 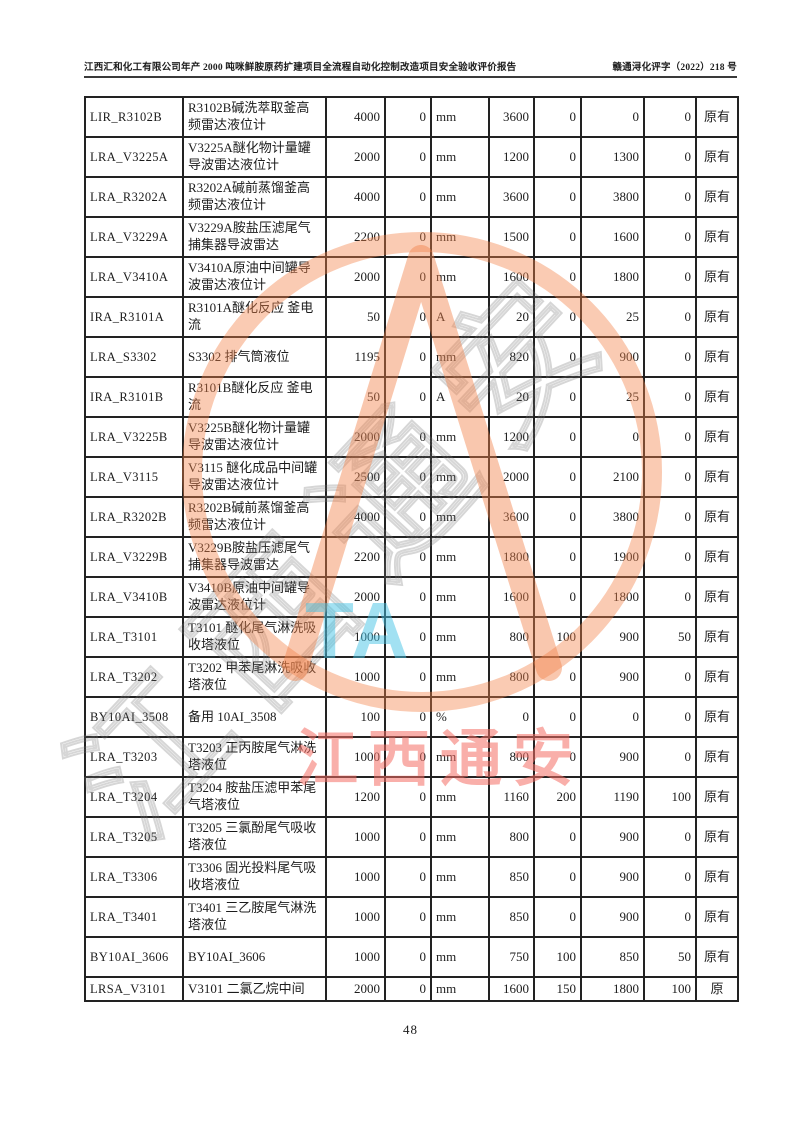 I want to click on description-cell: T3205 三氯酚尾气吸收塔液位, so click(x=254, y=837).